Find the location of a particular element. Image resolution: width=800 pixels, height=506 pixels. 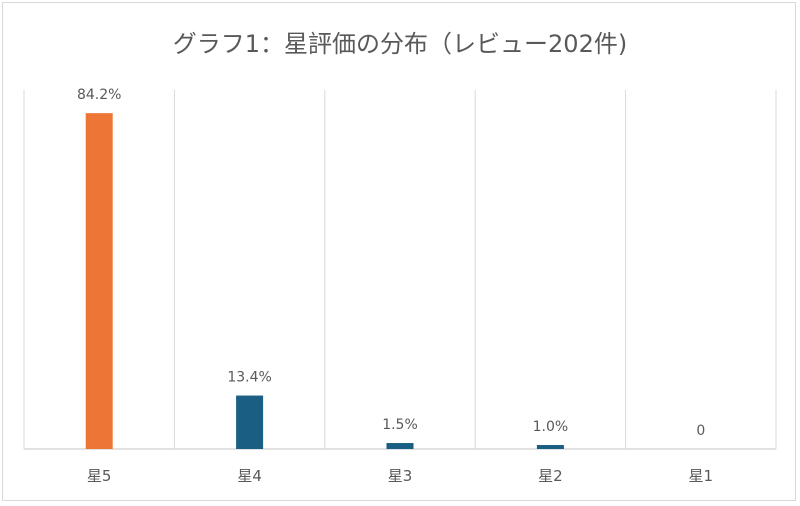

chart-title: グラフ1：星評価の分布（レビュー202件) is located at coordinates (400, 44).